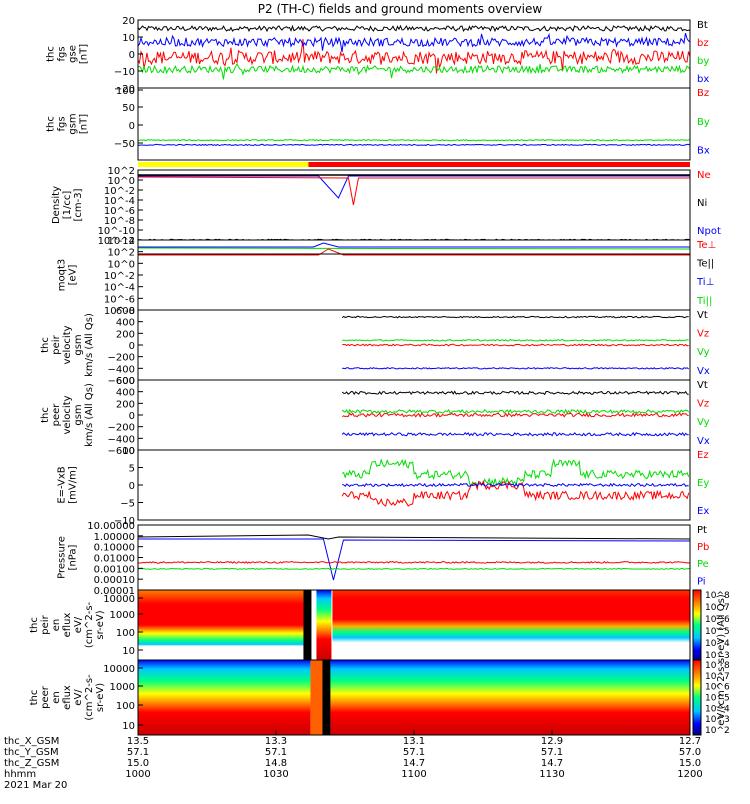 Image resolution: width=750 pixels, height=804 pixels. I want to click on x-tick-label: 1100, so click(413, 774).